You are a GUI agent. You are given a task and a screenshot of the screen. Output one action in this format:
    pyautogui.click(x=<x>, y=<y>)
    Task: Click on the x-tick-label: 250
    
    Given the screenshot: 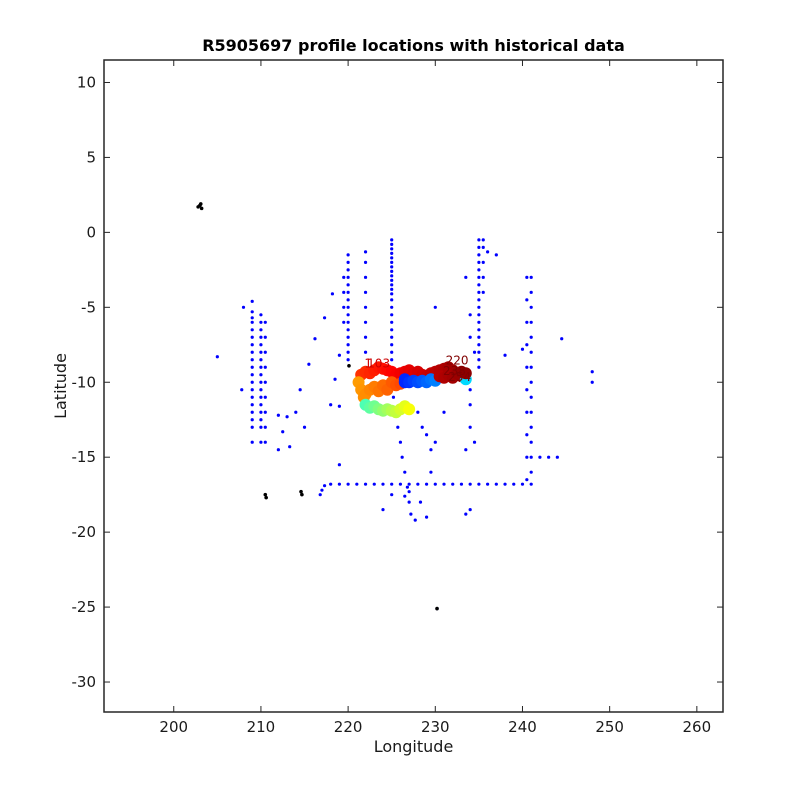 What is the action you would take?
    pyautogui.click(x=609, y=727)
    